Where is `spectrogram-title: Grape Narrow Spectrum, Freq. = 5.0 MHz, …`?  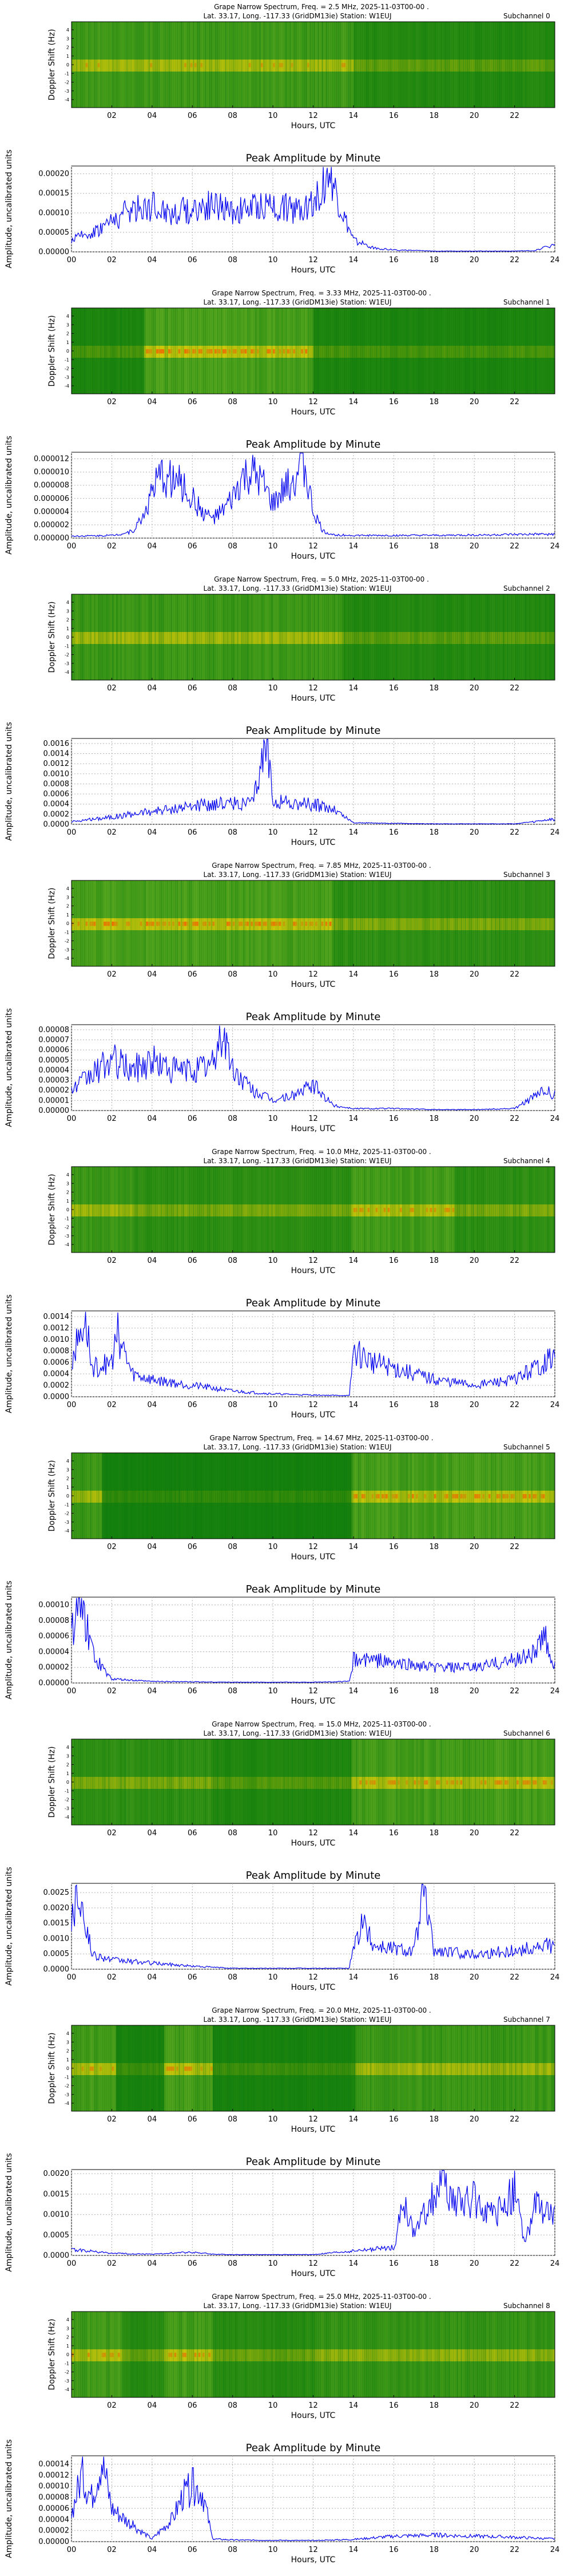 spectrogram-title: Grape Narrow Spectrum, Freq. = 5.0 MHz, … is located at coordinates (321, 579).